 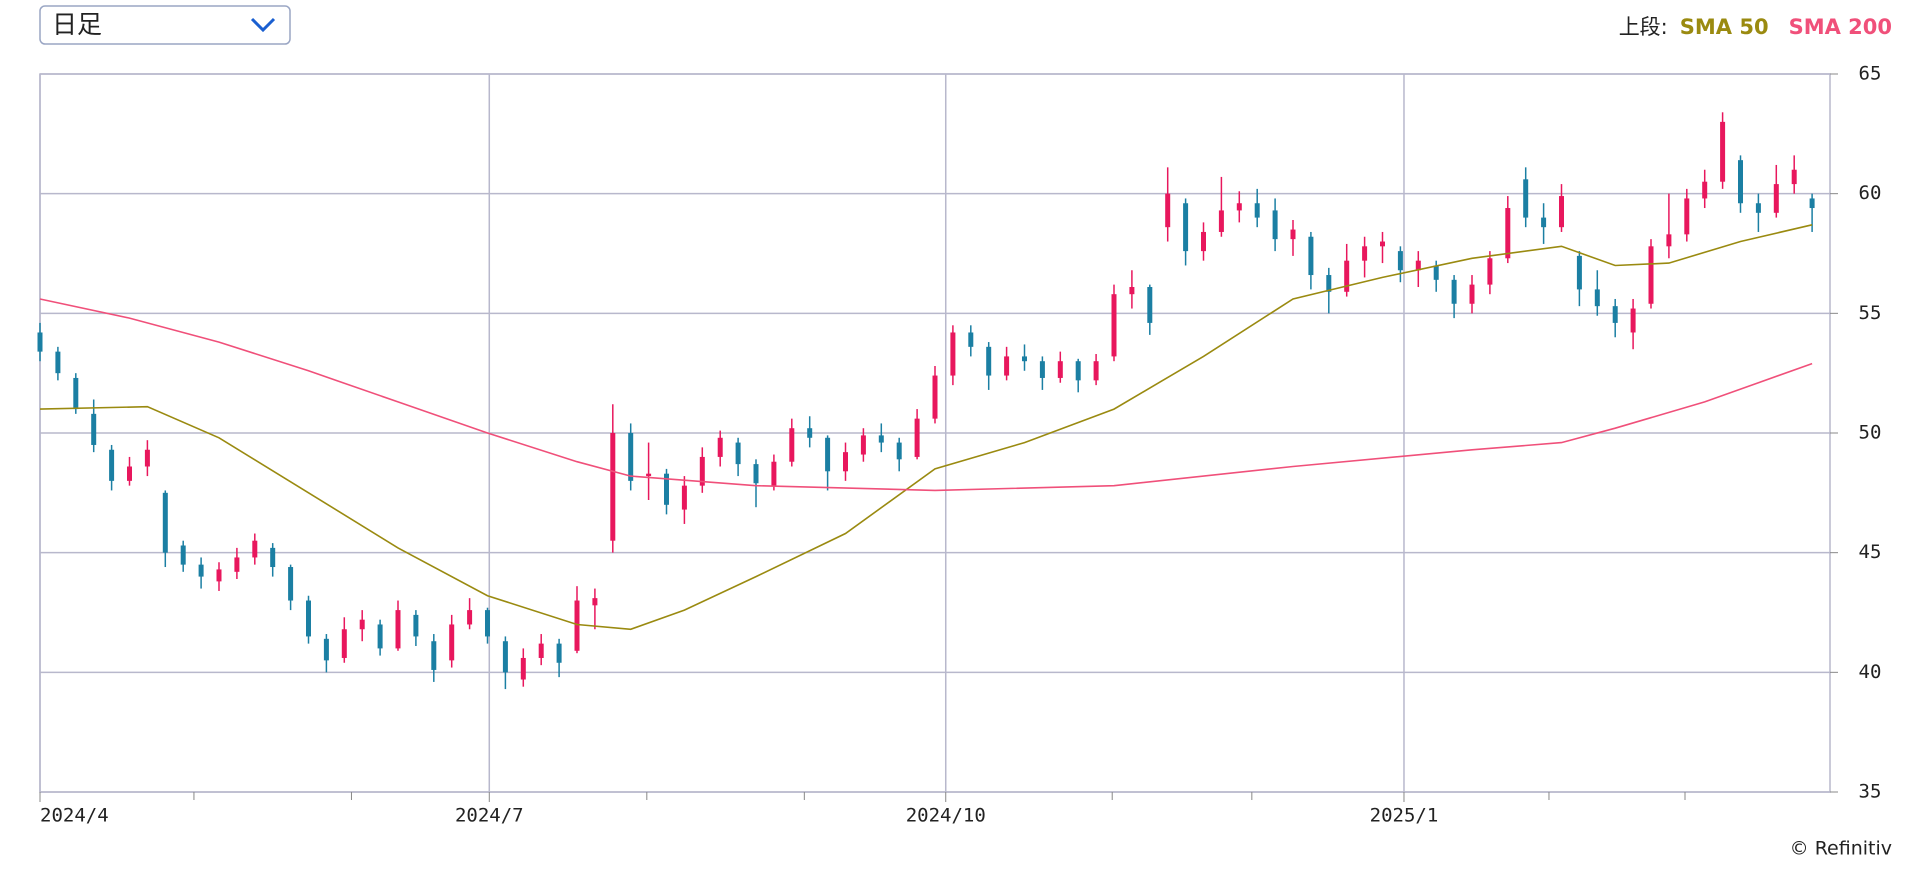 What do you see at coordinates (263, 25) in the screenshot?
I see `dropdown-chevron` at bounding box center [263, 25].